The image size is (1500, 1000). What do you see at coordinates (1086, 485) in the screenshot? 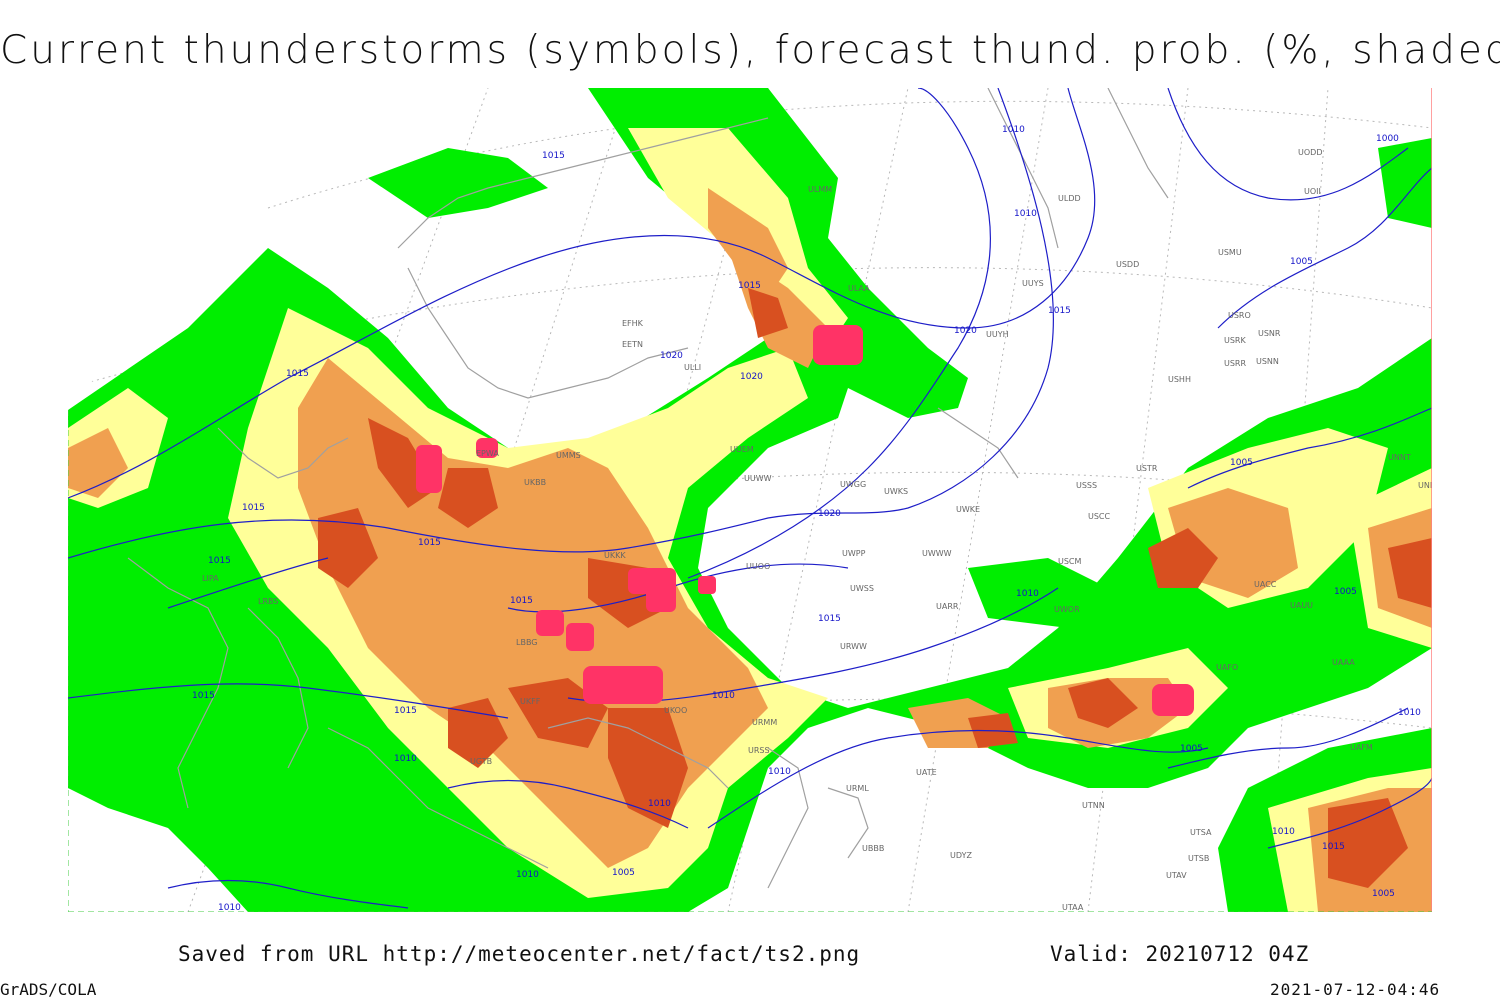
I see `station-code: USSS` at bounding box center [1086, 485].